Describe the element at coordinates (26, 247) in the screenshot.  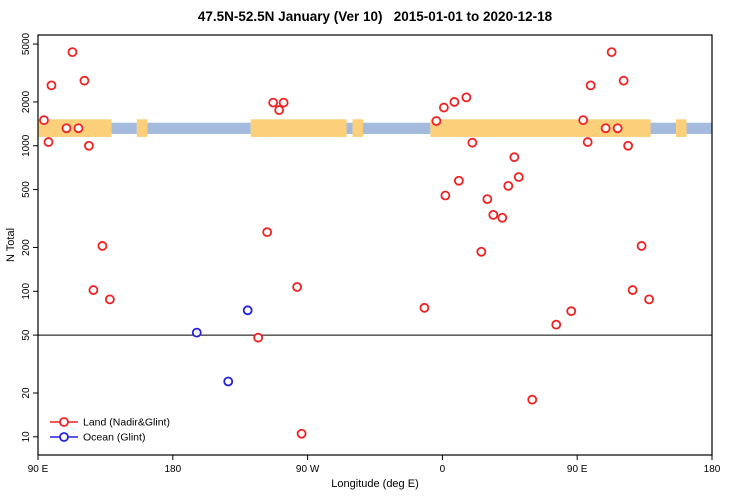
I see `y-tick-label: 200` at that location.